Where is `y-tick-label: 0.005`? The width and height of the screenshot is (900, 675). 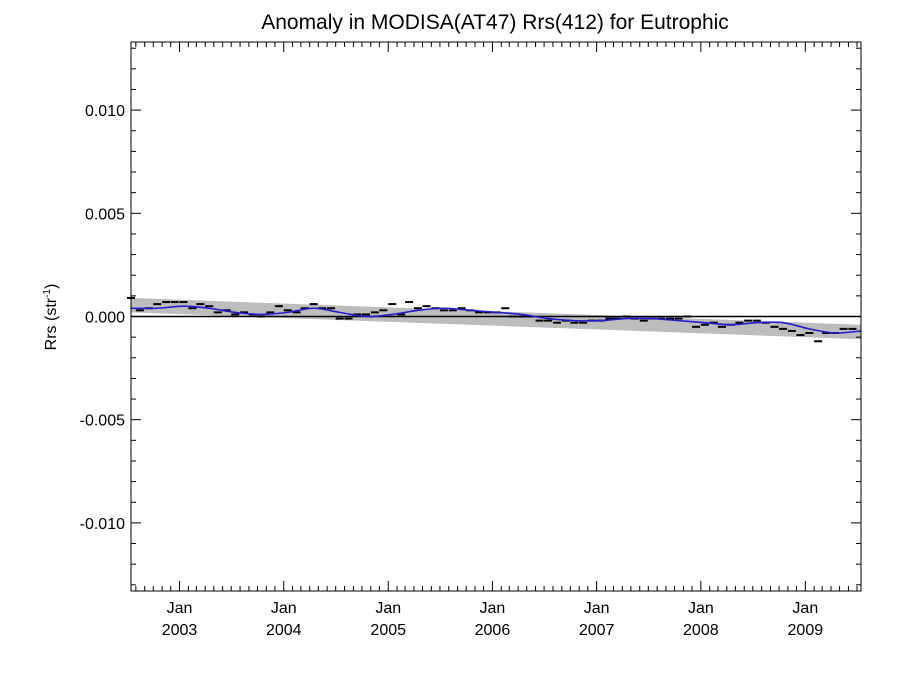
y-tick-label: 0.005 is located at coordinates (105, 214).